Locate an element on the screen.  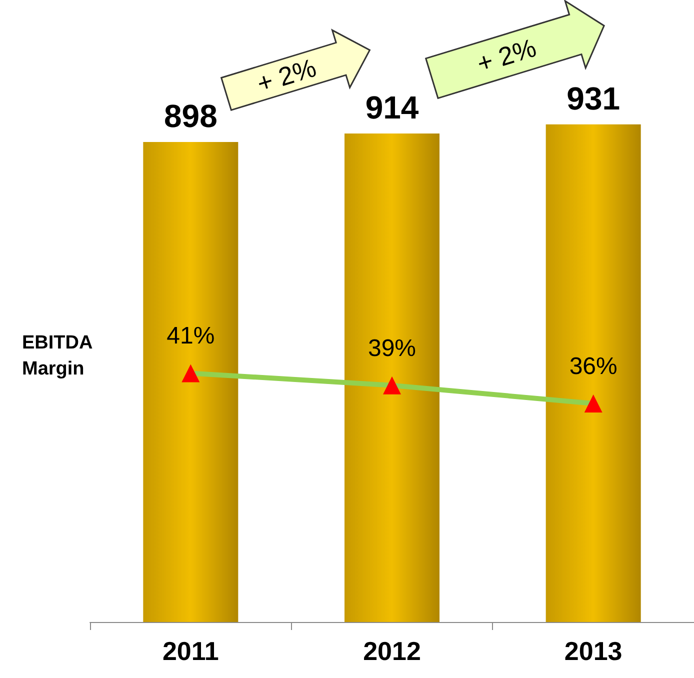
x-tick-label: 2013 is located at coordinates (593, 651).